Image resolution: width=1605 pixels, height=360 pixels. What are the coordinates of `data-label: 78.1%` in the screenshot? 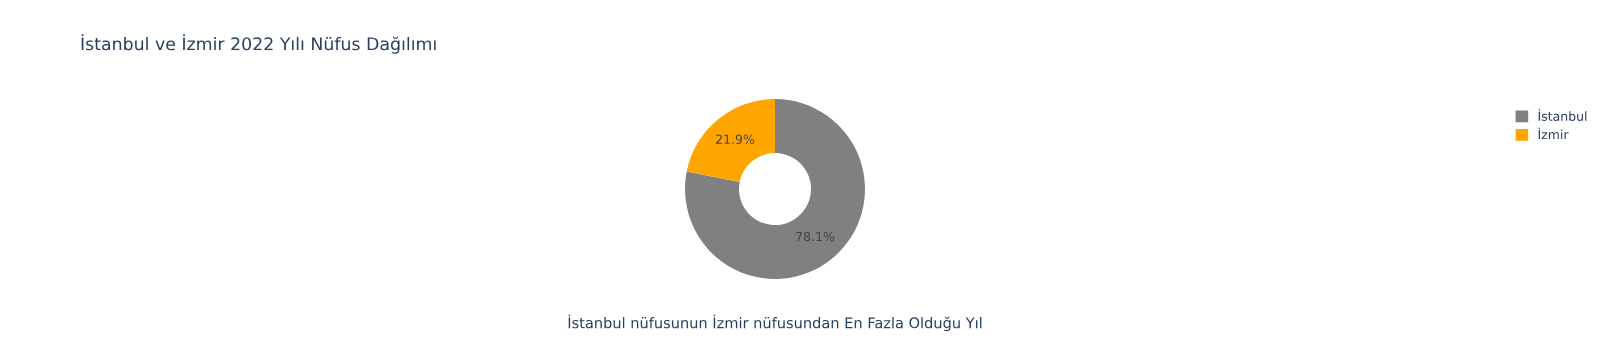 It's located at (815, 236).